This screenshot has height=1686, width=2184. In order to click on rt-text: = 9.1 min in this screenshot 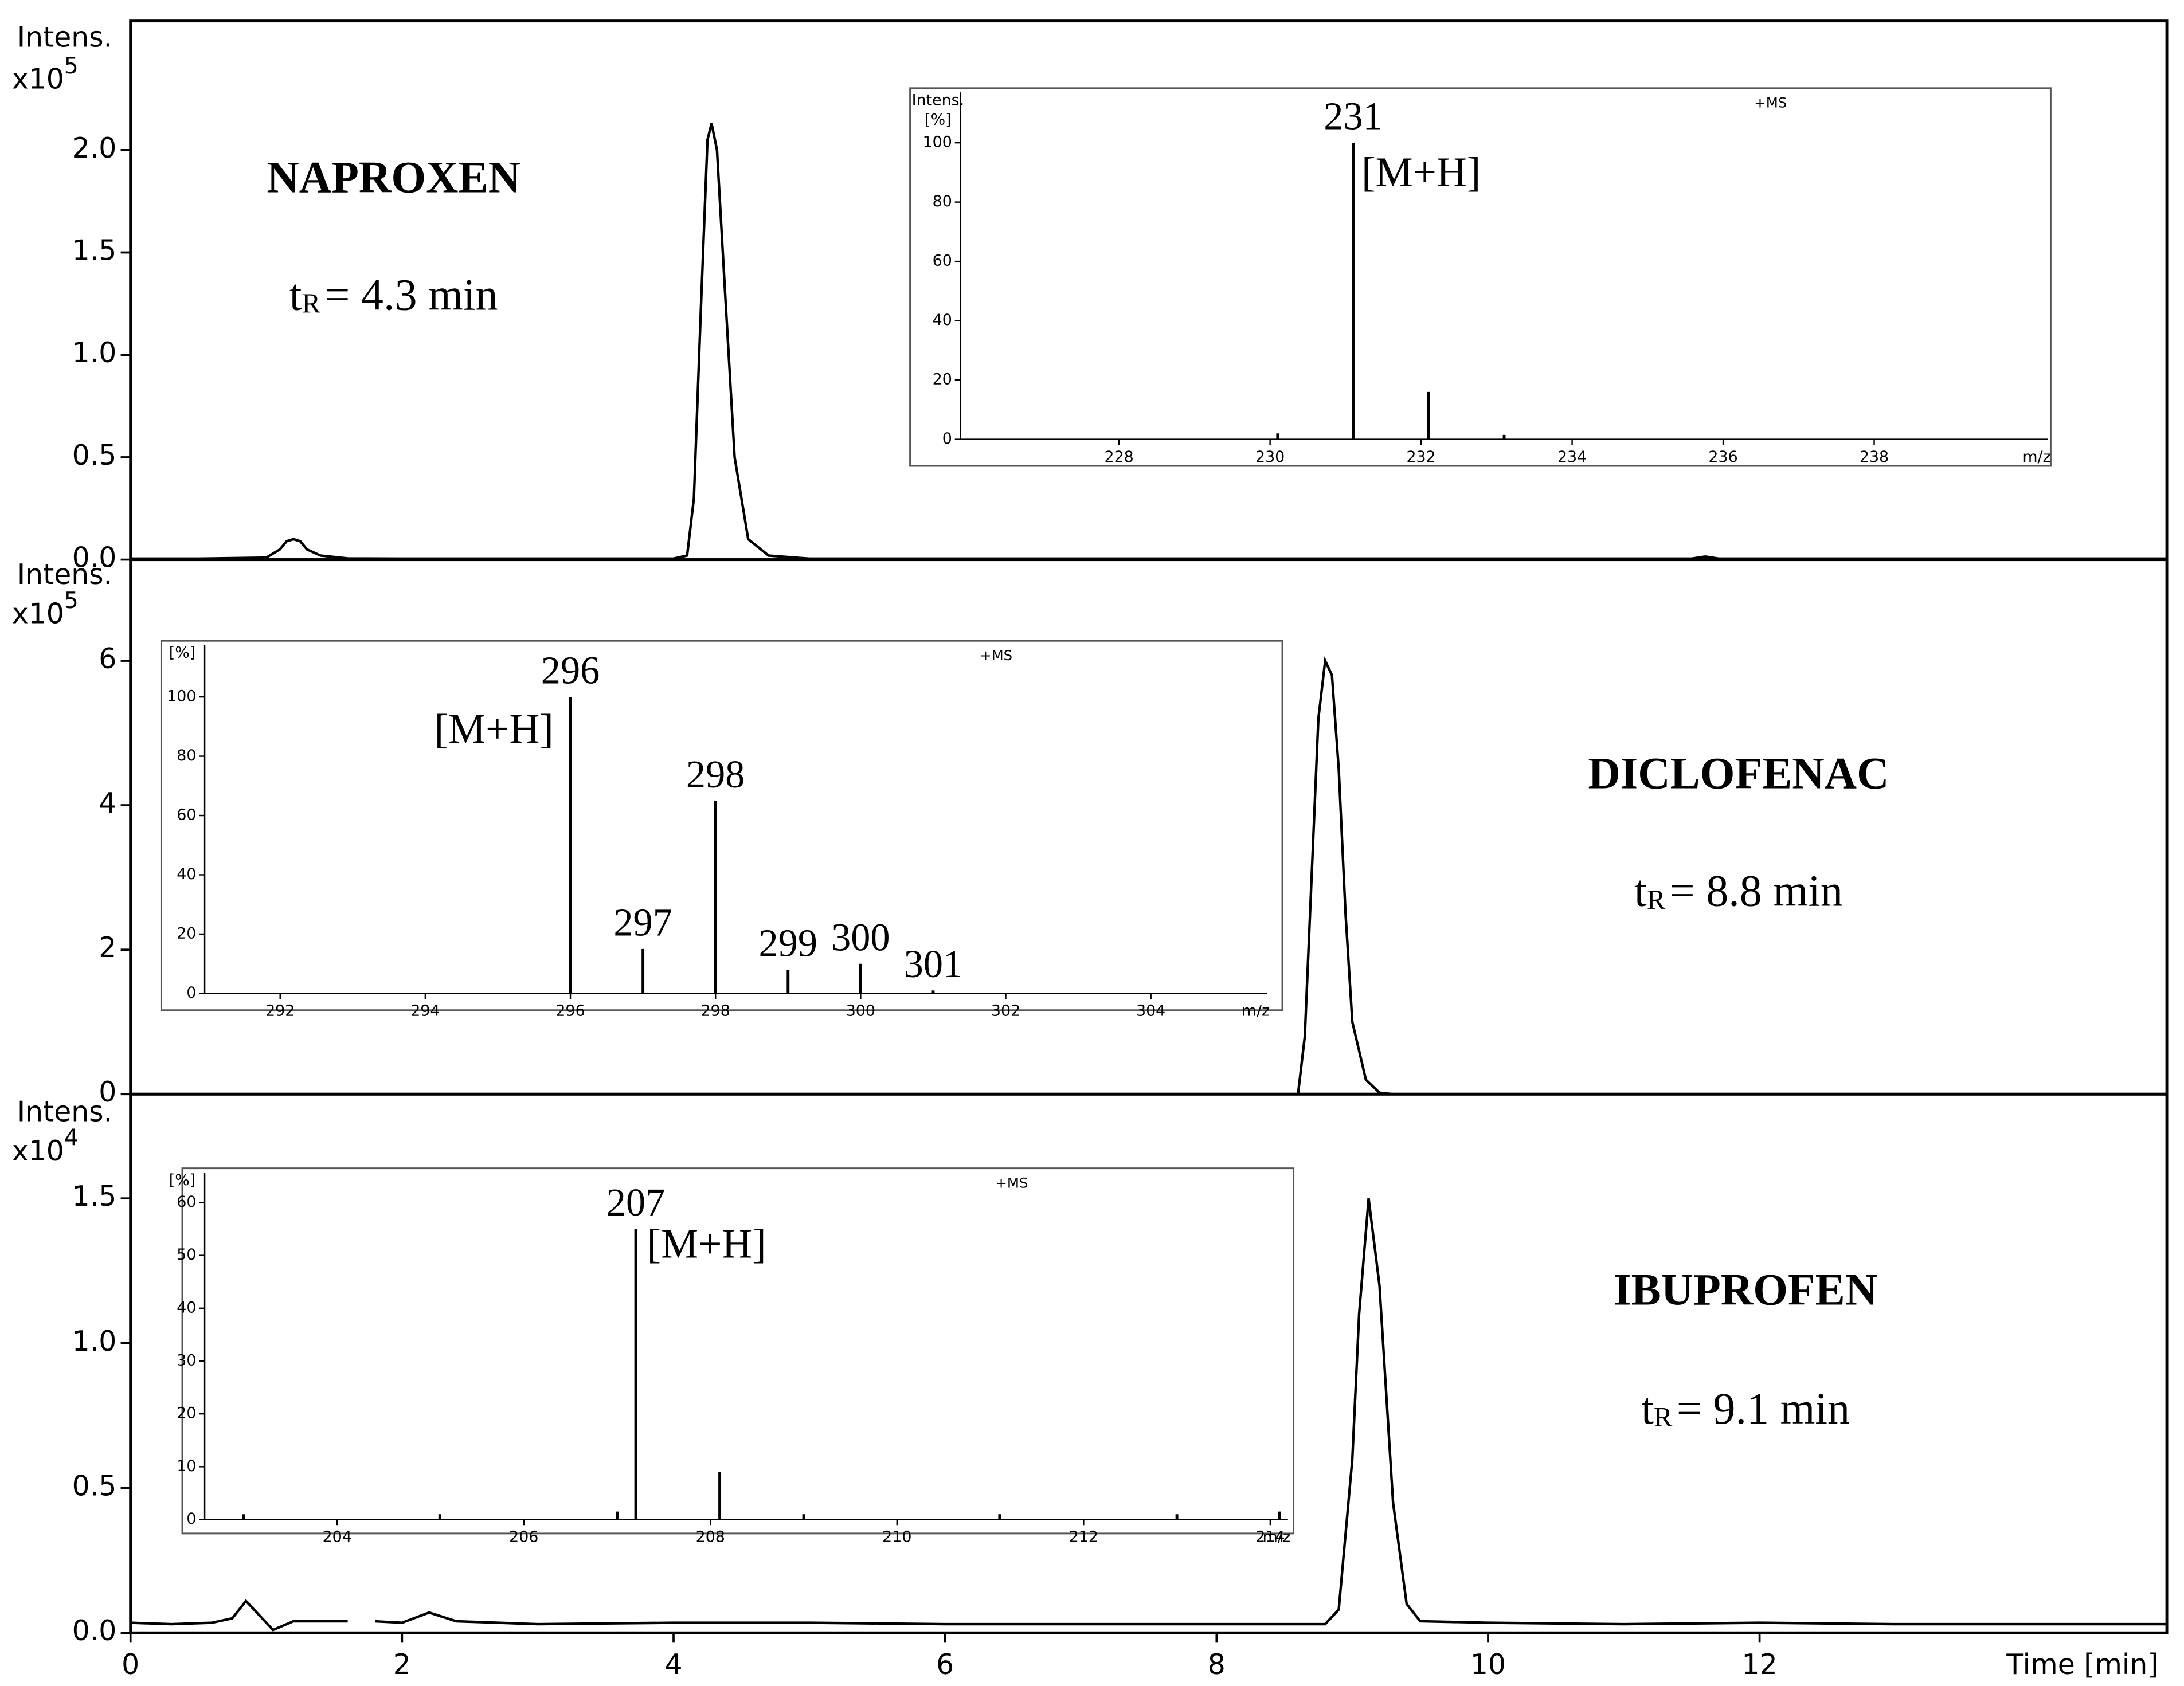, I will do `click(1764, 1408)`.